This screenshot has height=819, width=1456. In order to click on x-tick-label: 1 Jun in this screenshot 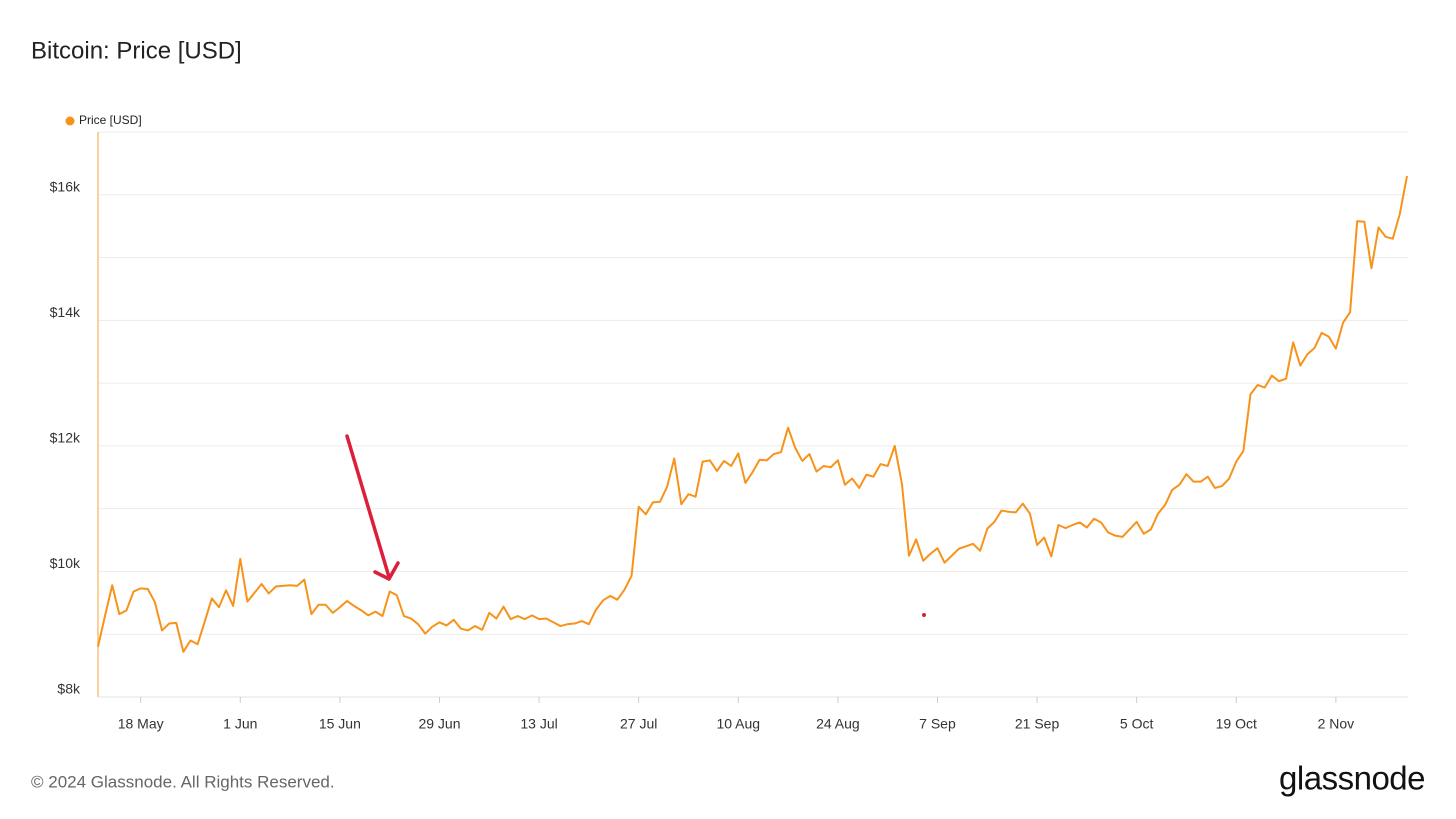, I will do `click(240, 724)`.